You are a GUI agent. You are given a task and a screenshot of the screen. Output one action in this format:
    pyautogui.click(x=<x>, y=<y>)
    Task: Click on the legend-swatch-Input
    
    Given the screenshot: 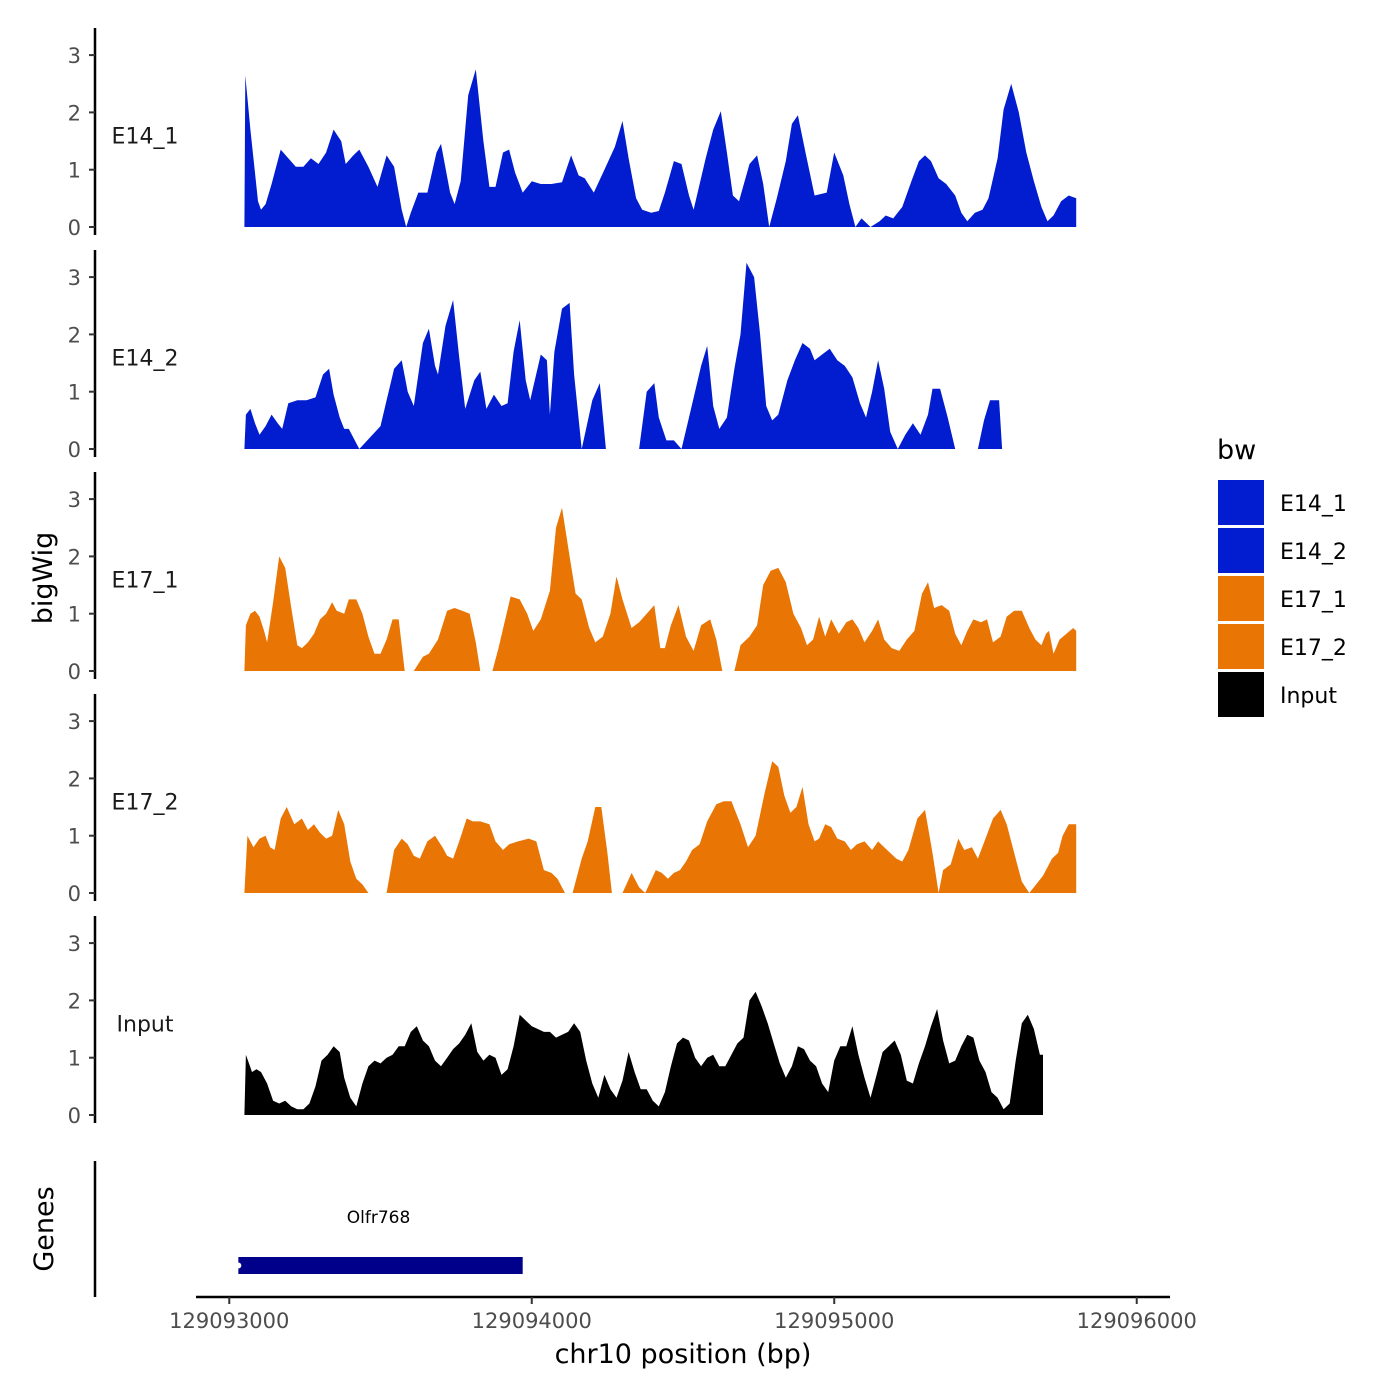 What is the action you would take?
    pyautogui.click(x=1241, y=694)
    